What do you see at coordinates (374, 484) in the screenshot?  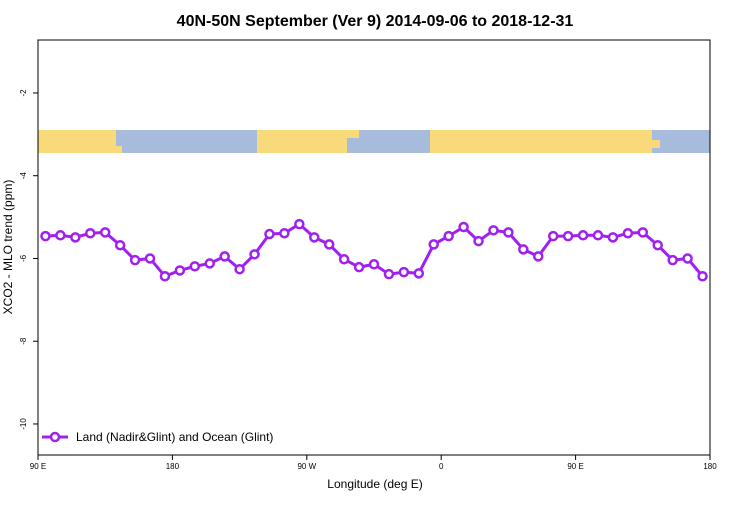 I see `x-axis-label: Longitude (deg E)` at bounding box center [374, 484].